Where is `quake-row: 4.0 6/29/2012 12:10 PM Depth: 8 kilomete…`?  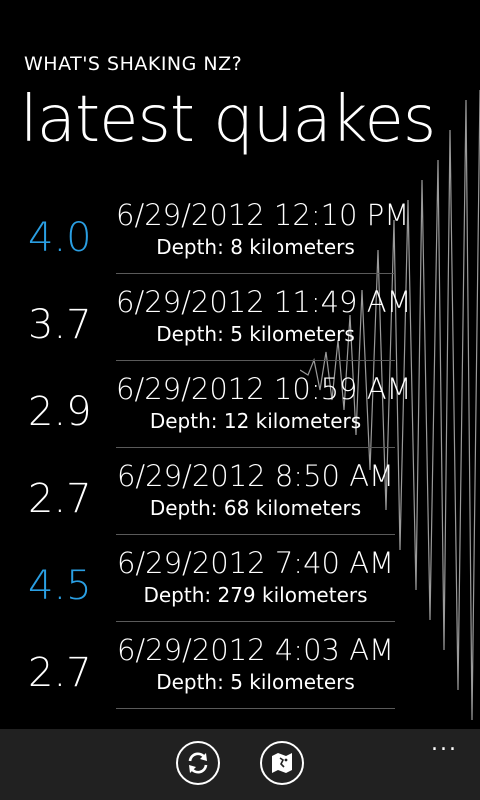
quake-row: 4.0 6/29/2012 12:10 PM Depth: 8 kilomete… is located at coordinates (240, 236).